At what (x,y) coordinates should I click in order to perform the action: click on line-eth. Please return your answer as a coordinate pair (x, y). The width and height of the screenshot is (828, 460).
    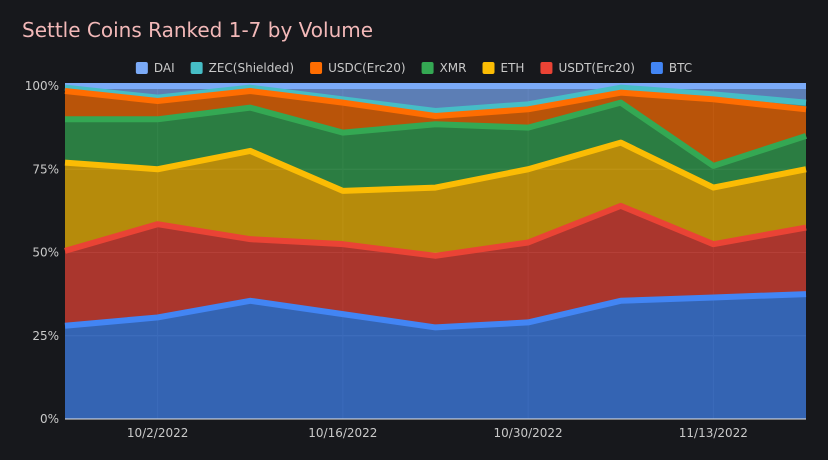
    Looking at the image, I should click on (435, 166).